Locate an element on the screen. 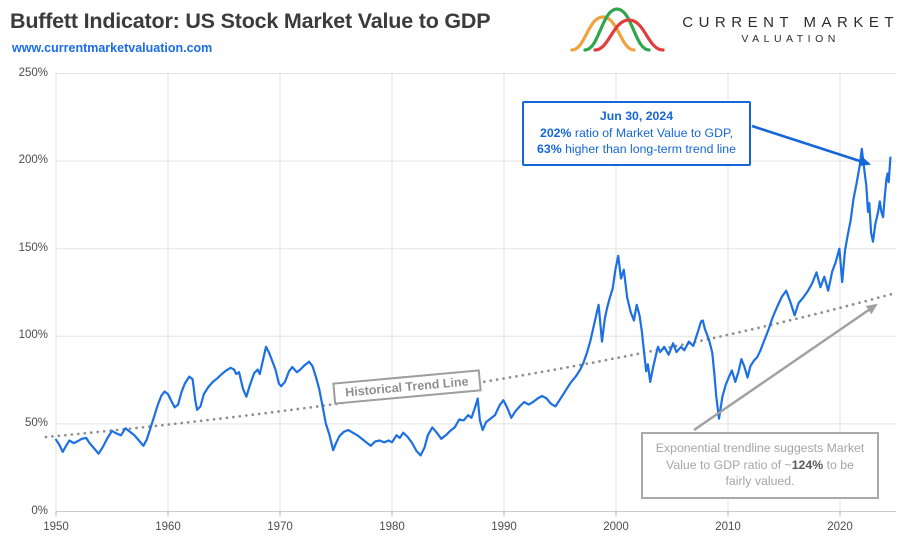  logo-wordmark: CURRENT MARKET VALUATION is located at coordinates (790, 29).